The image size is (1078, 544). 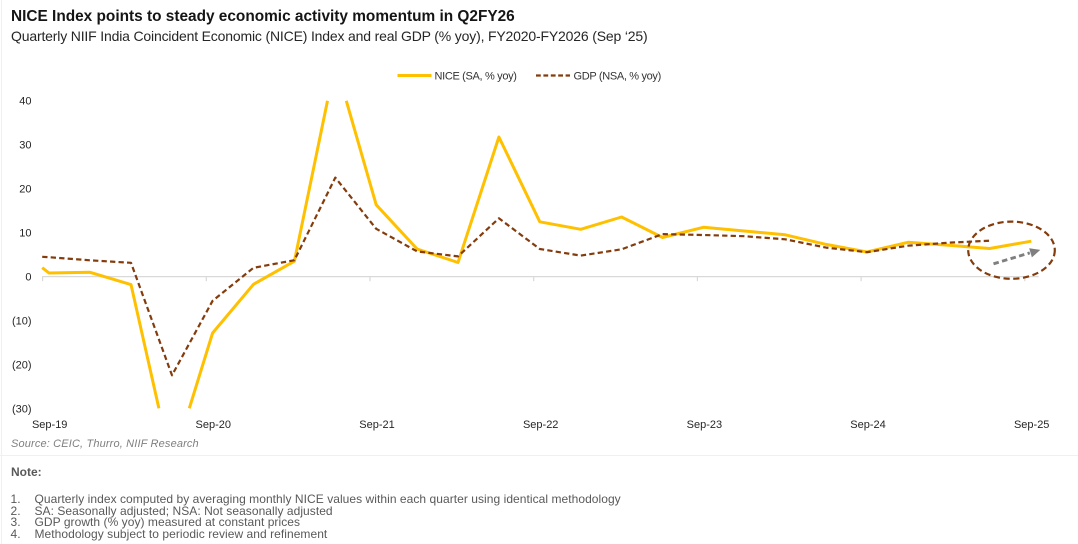 What do you see at coordinates (49, 425) in the screenshot?
I see `svg-text: Sep-19` at bounding box center [49, 425].